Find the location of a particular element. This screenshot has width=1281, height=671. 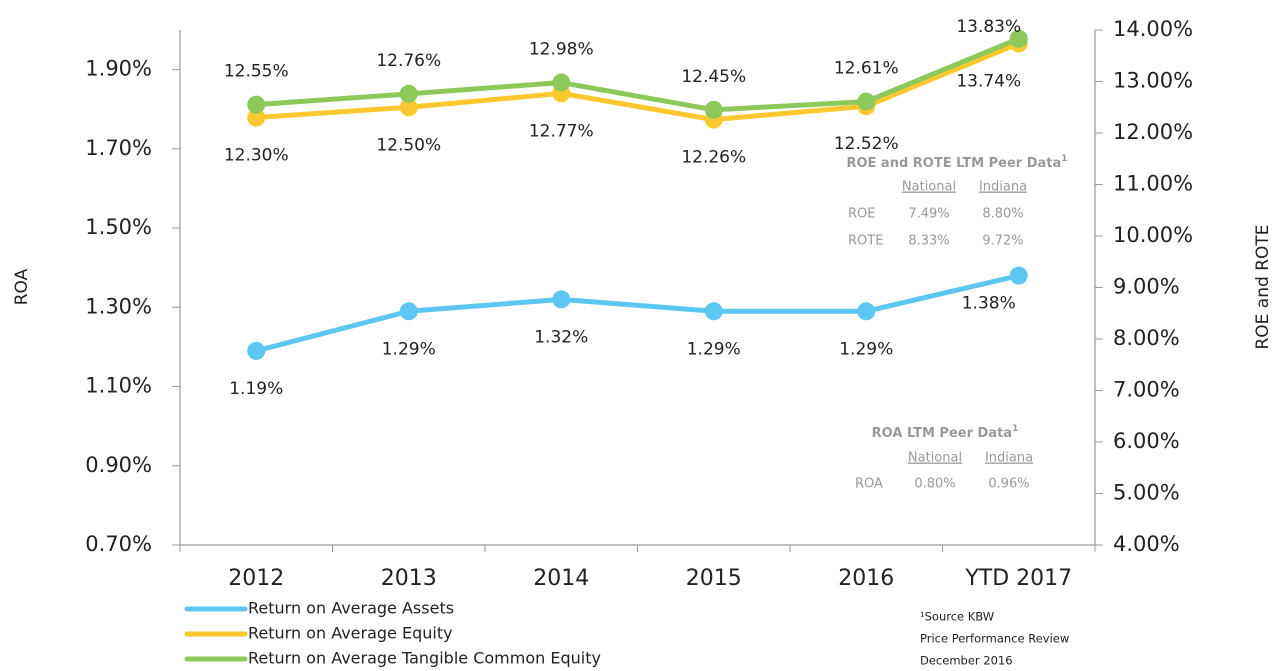

y2-tick-label: 10.00% is located at coordinates (1153, 235).